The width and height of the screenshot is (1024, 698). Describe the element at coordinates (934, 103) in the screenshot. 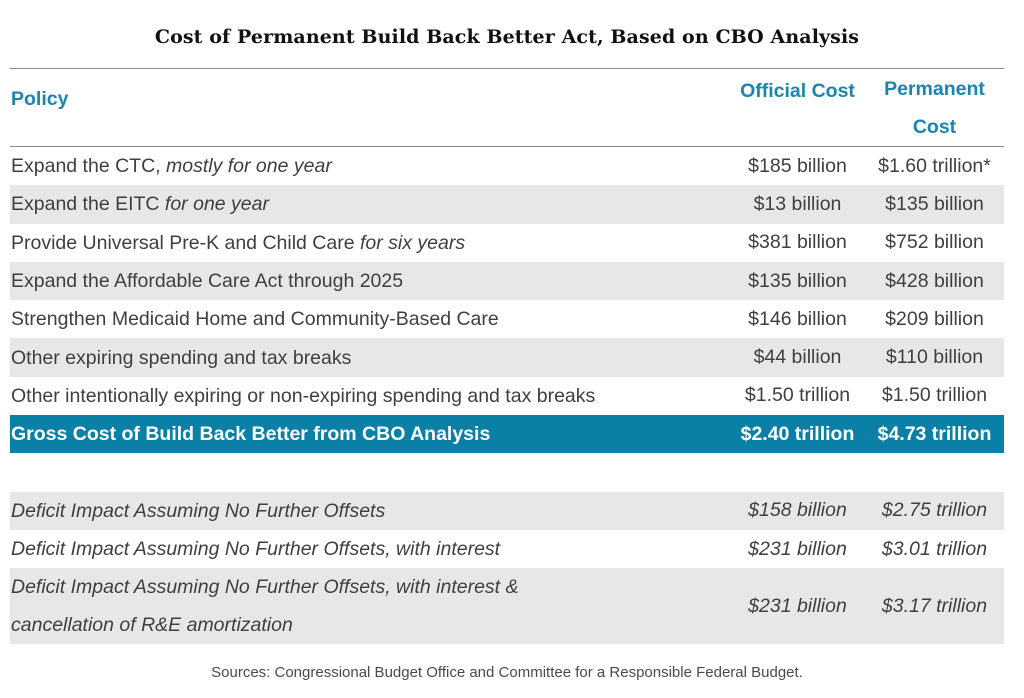

I see `header-permanent-cost: Permanent Cost` at that location.